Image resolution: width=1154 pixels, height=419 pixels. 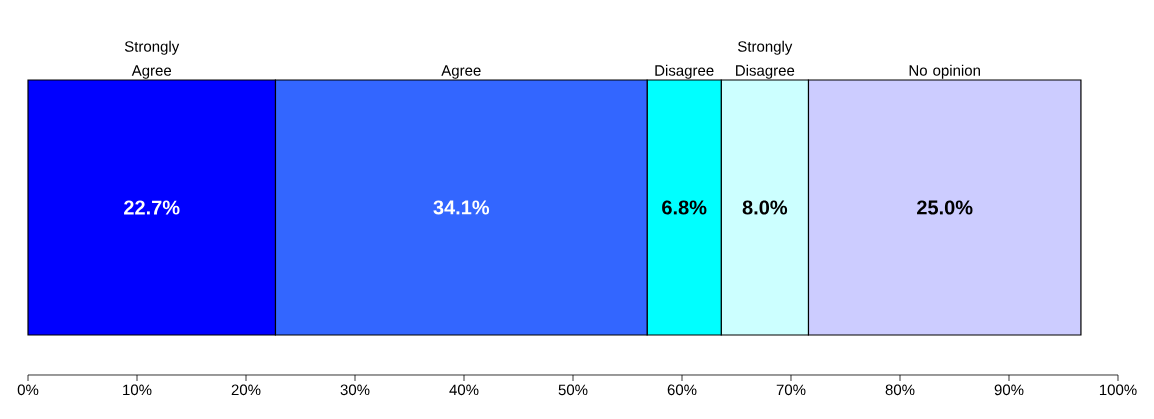 What do you see at coordinates (461, 207) in the screenshot?
I see `data-label: 34.1%` at bounding box center [461, 207].